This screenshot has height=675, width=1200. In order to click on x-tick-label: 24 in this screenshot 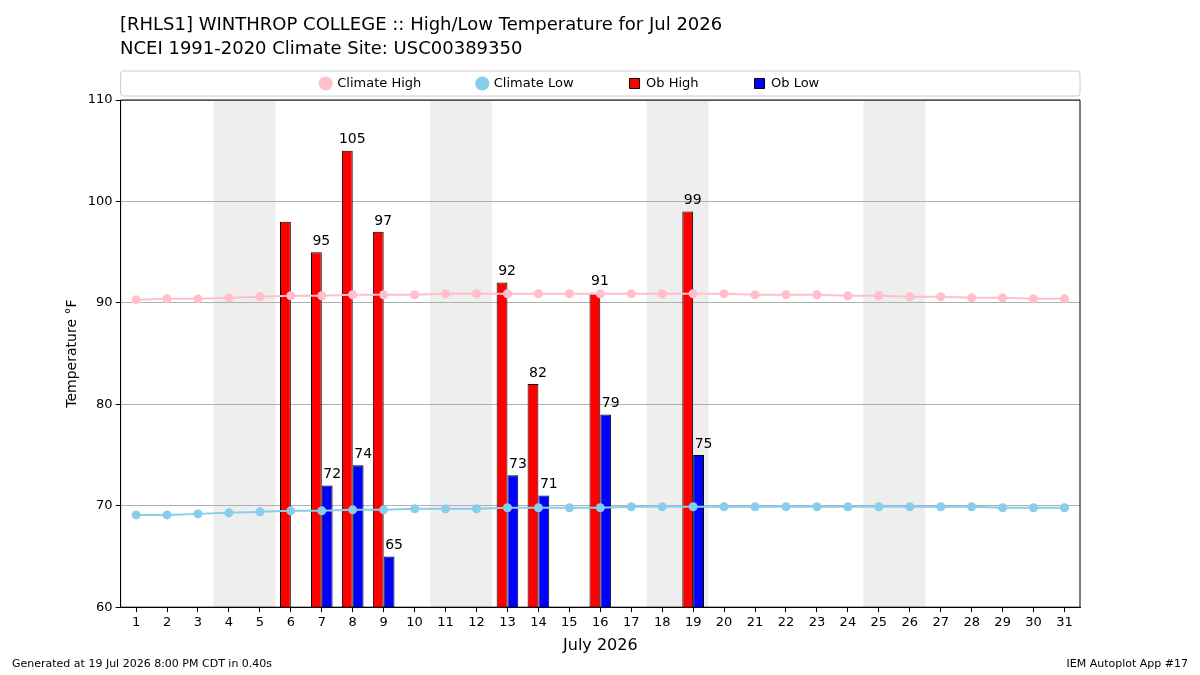, I will do `click(848, 622)`.